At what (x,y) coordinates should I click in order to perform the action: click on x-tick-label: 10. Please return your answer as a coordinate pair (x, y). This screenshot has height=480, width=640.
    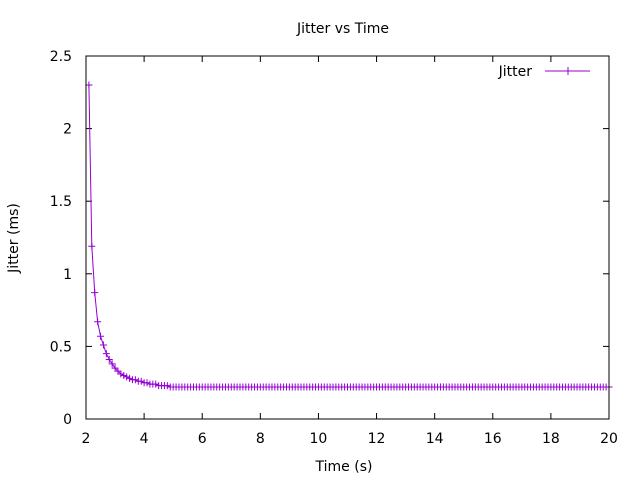
    Looking at the image, I should click on (319, 439).